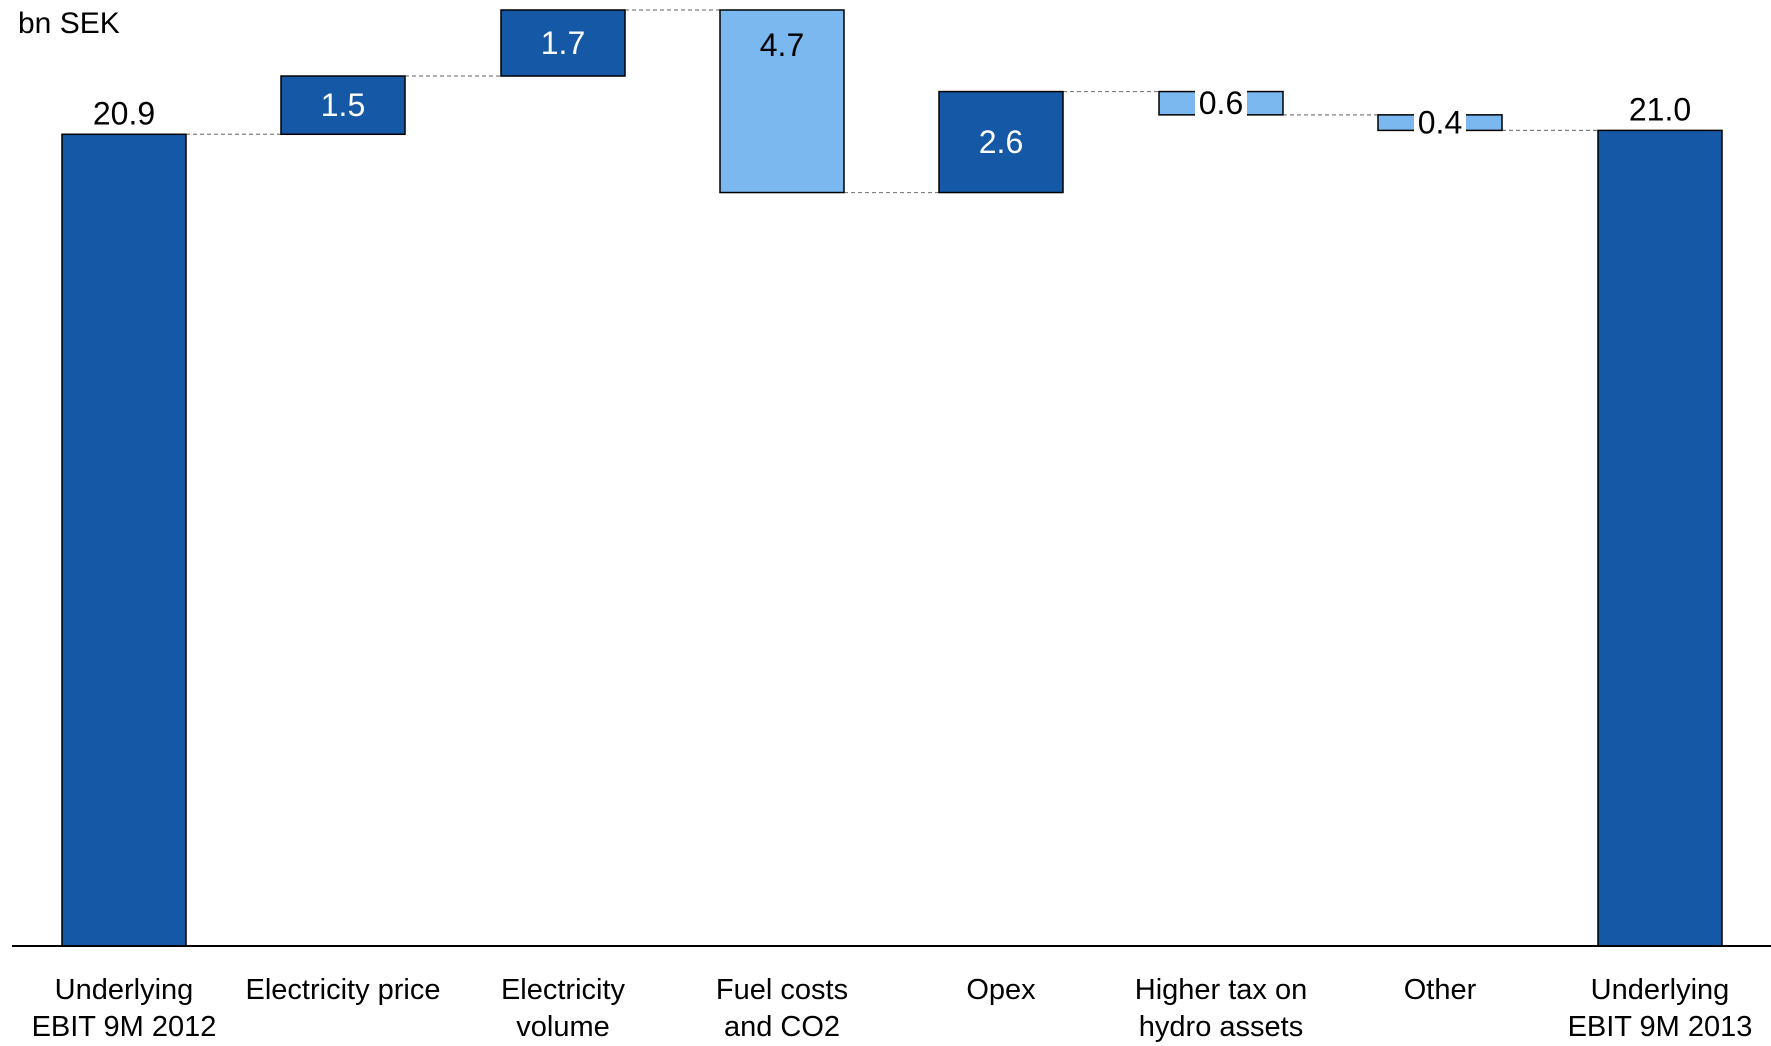 This screenshot has width=1771, height=1046. I want to click on value-label-0: 20.9, so click(124, 113).